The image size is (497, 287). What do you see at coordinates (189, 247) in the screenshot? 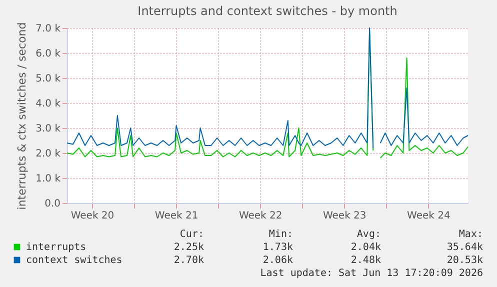
I see `text: 2.25k` at bounding box center [189, 247].